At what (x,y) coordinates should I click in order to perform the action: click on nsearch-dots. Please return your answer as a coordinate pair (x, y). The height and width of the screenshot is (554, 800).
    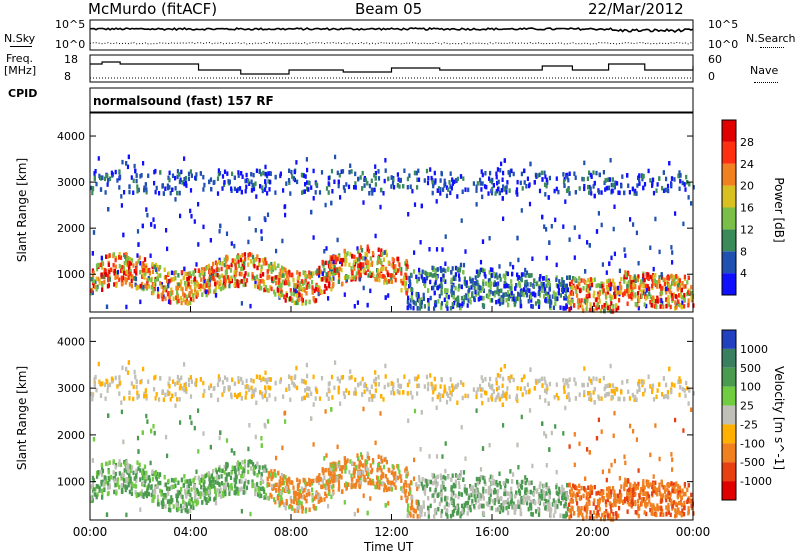
    Looking at the image, I should click on (772, 47).